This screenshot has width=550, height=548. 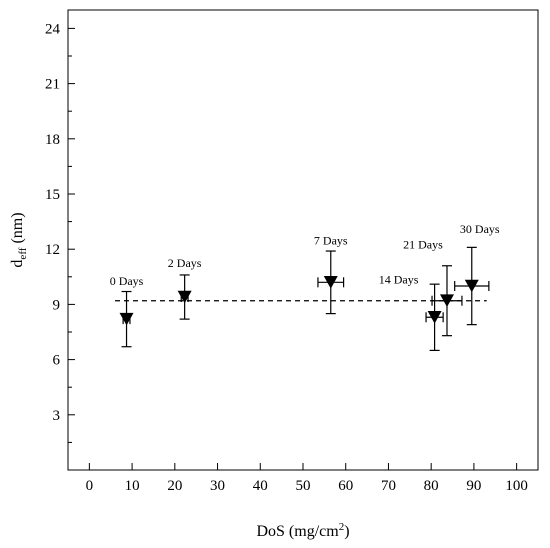 I want to click on y-axis-title: deff (nm), so click(x=19, y=239).